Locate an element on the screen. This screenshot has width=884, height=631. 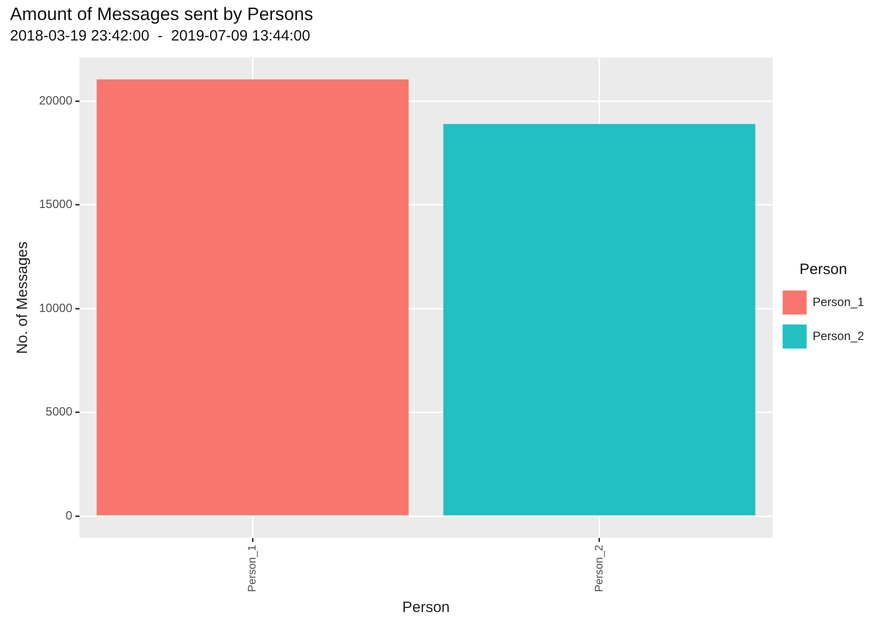
legend-label: Person_1 is located at coordinates (838, 301).